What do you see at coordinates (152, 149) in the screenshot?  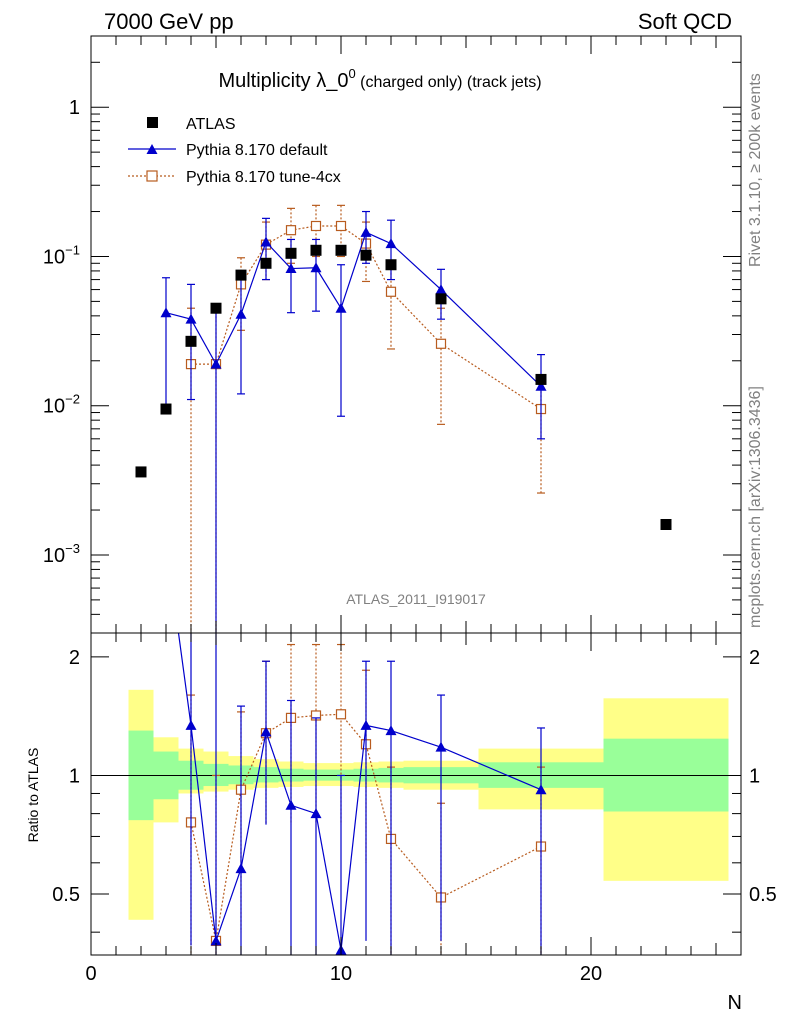 I see `legend-default-marker` at bounding box center [152, 149].